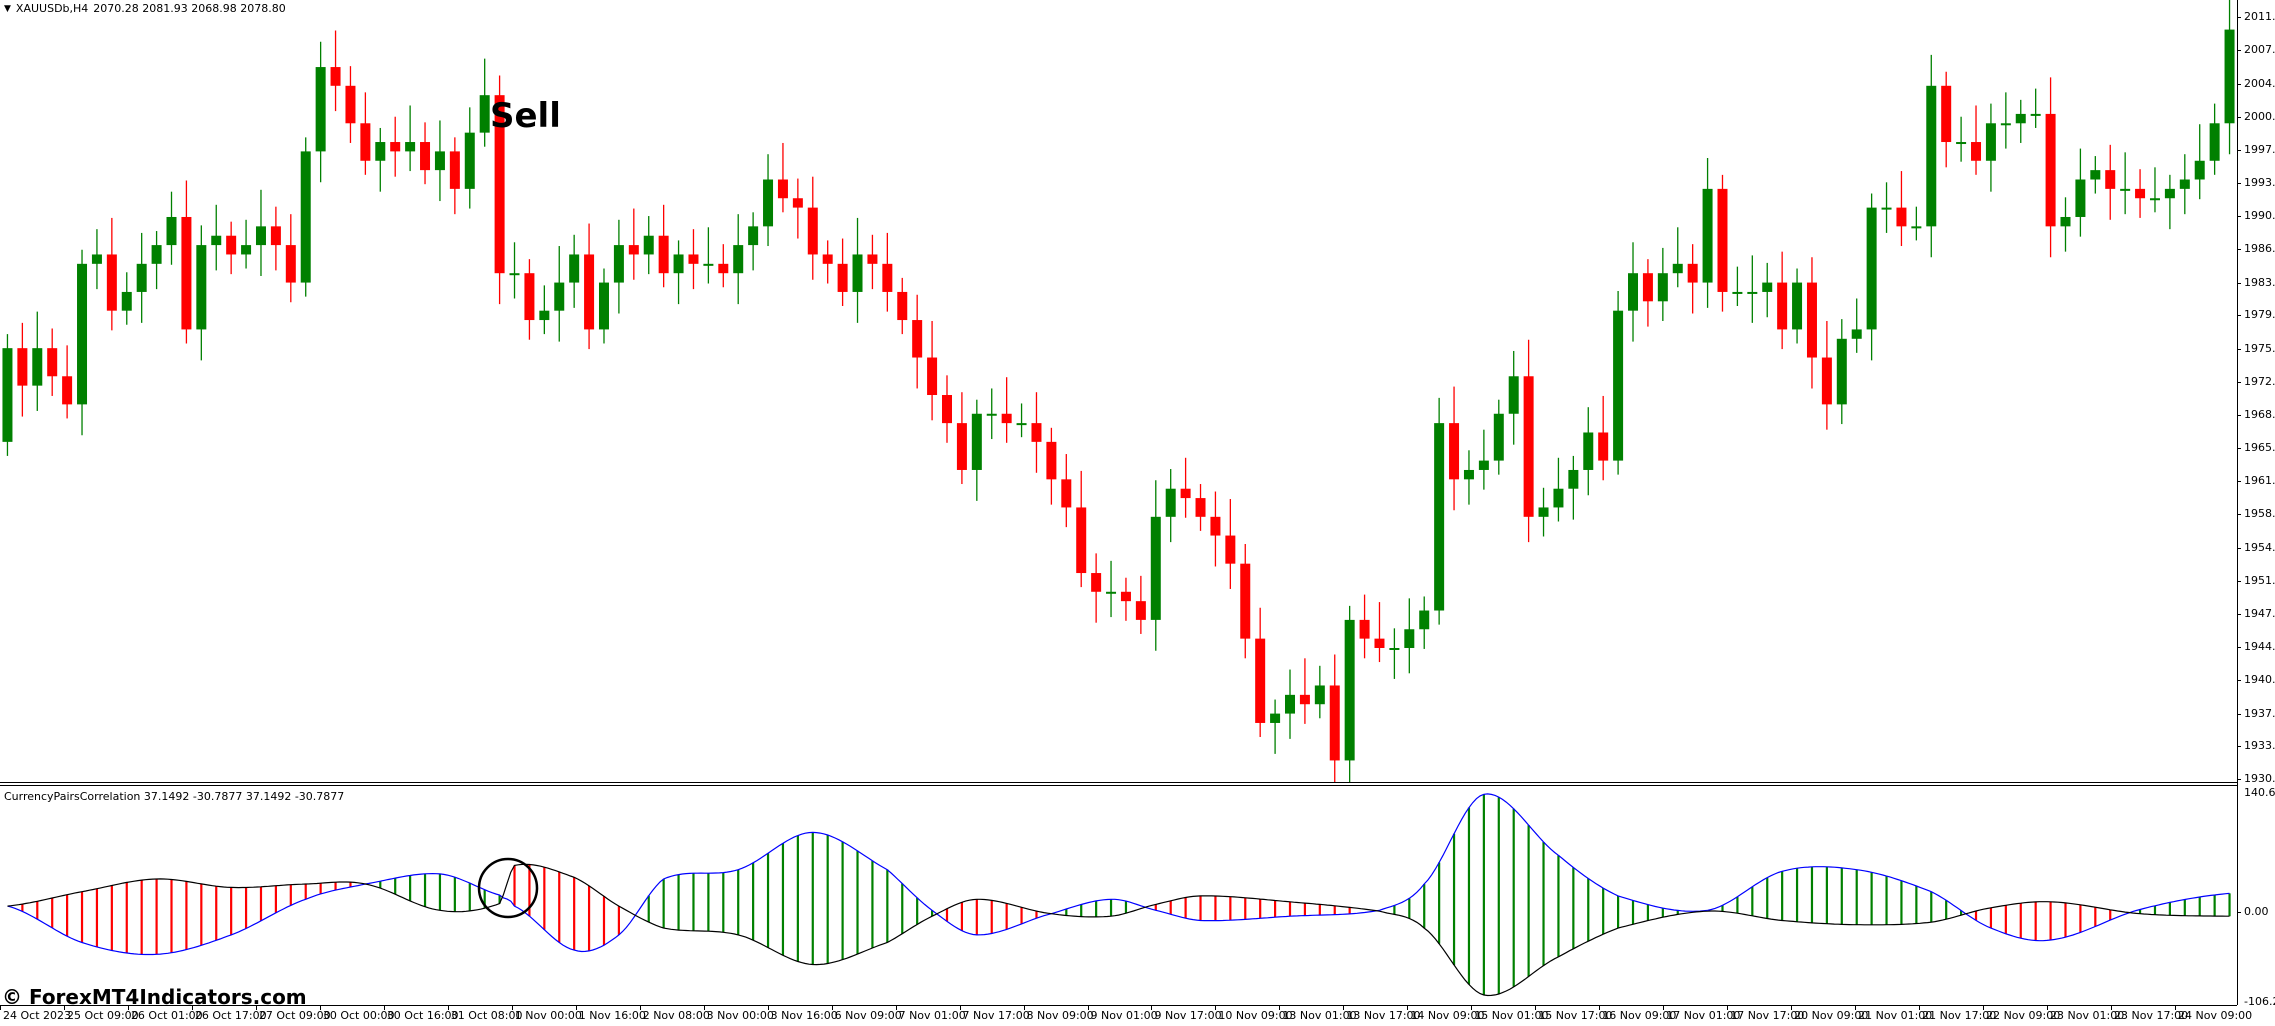  What do you see at coordinates (2259, 414) in the screenshot?
I see `price-label: 1968.90` at bounding box center [2259, 414].